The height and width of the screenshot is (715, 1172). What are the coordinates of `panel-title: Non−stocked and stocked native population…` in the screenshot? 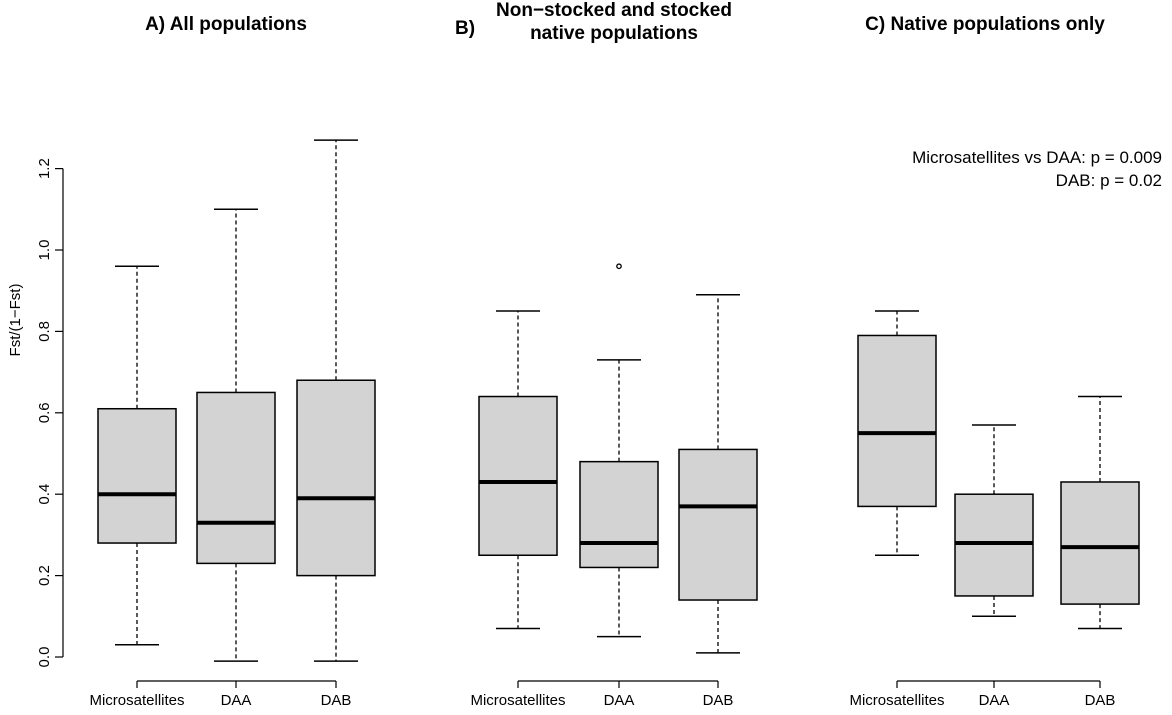 It's located at (614, 22).